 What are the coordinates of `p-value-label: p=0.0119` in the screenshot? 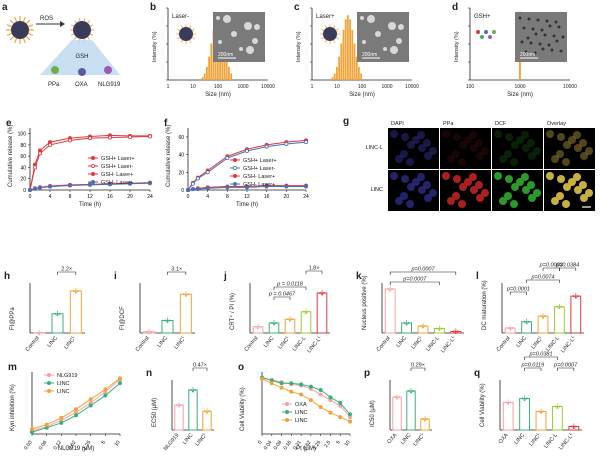 It's located at (532, 366).